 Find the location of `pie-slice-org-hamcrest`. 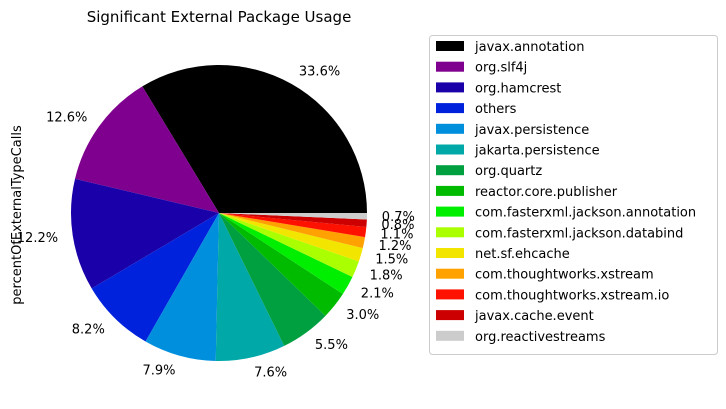

pie-slice-org-hamcrest is located at coordinates (145, 233).